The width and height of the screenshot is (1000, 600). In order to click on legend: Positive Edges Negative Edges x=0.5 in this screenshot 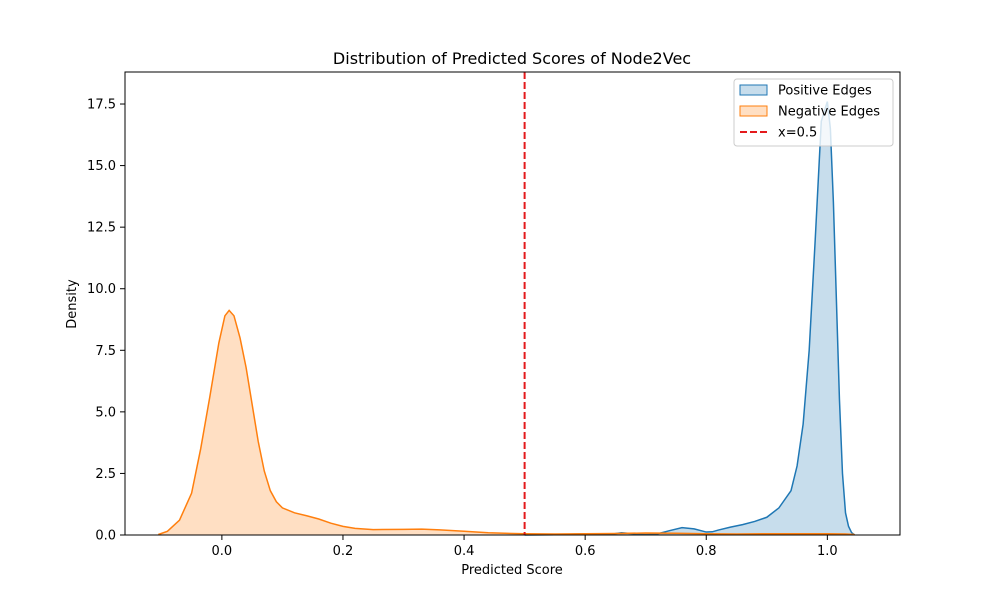, I will do `click(813, 112)`.